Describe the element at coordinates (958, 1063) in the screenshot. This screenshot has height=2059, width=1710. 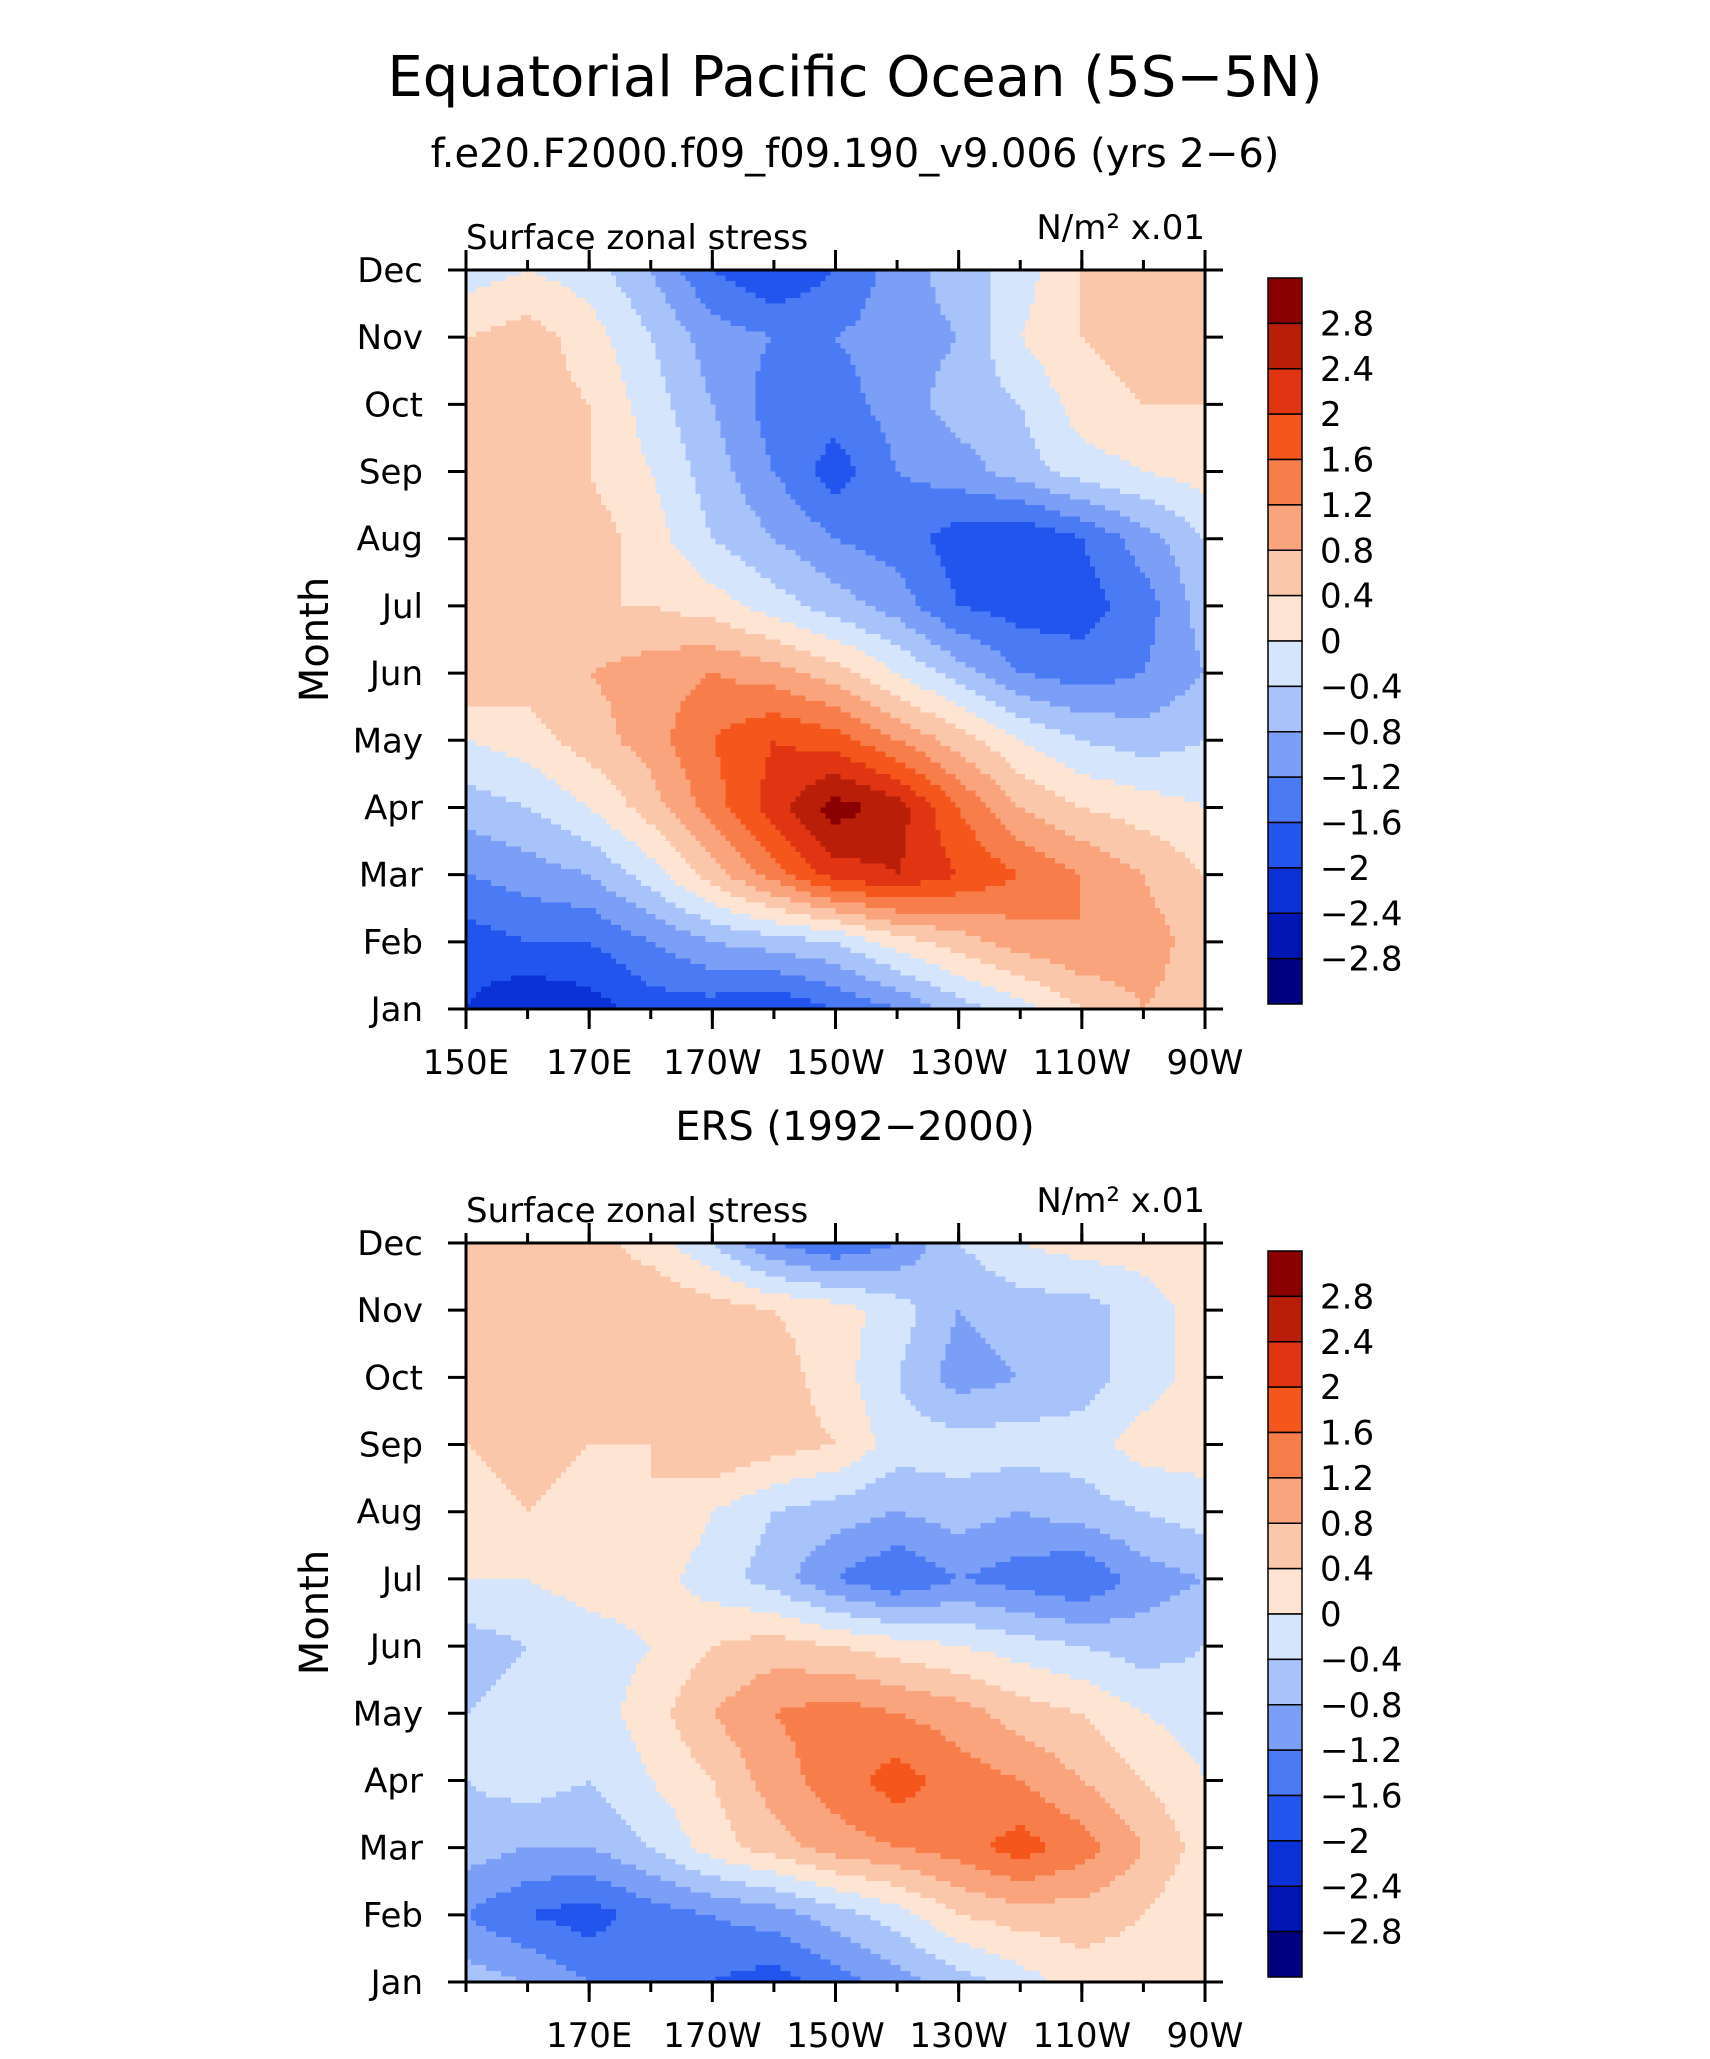
I see `x-tick-label: 130W` at that location.